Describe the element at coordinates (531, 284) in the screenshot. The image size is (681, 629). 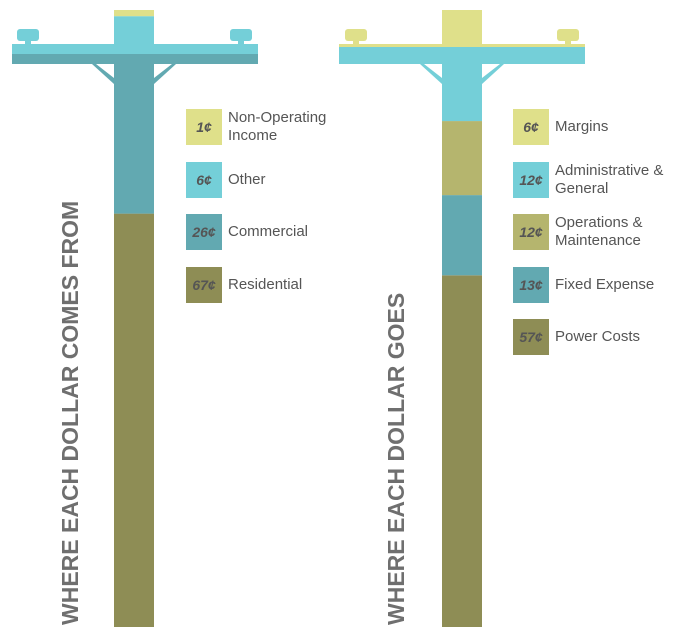
I see `legend-swatch: 13¢` at that location.